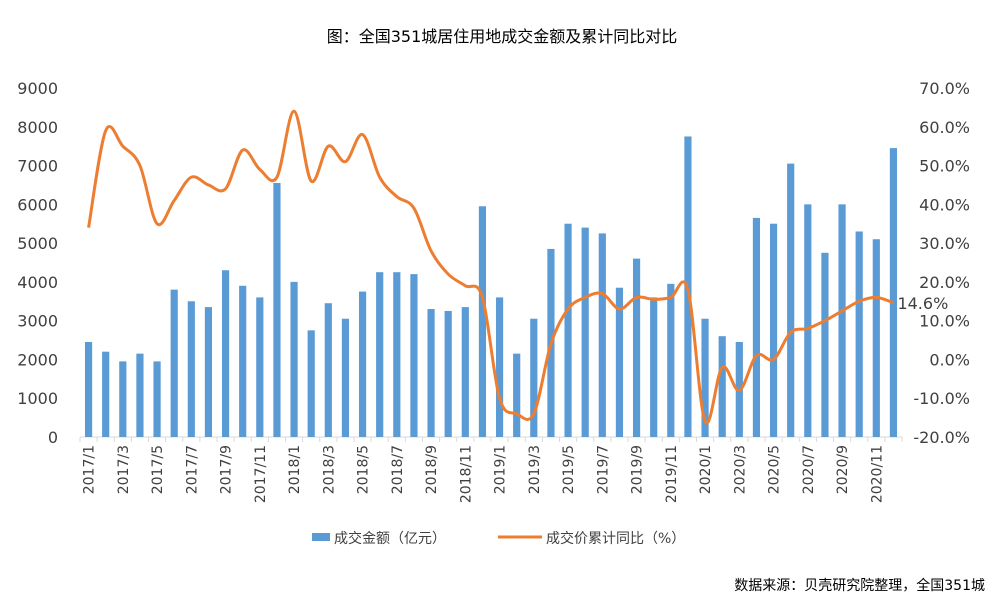  Describe the element at coordinates (432, 469) in the screenshot. I see `x-axis-tick-label: 2018/9` at that location.